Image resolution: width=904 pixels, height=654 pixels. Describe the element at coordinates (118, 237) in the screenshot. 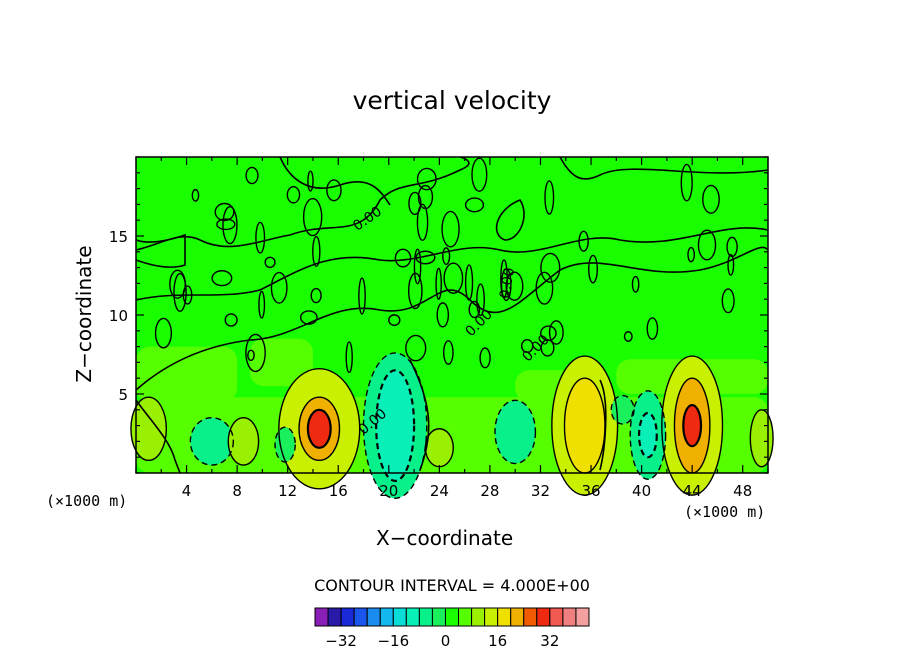

I see `y-tick-label: 15` at that location.